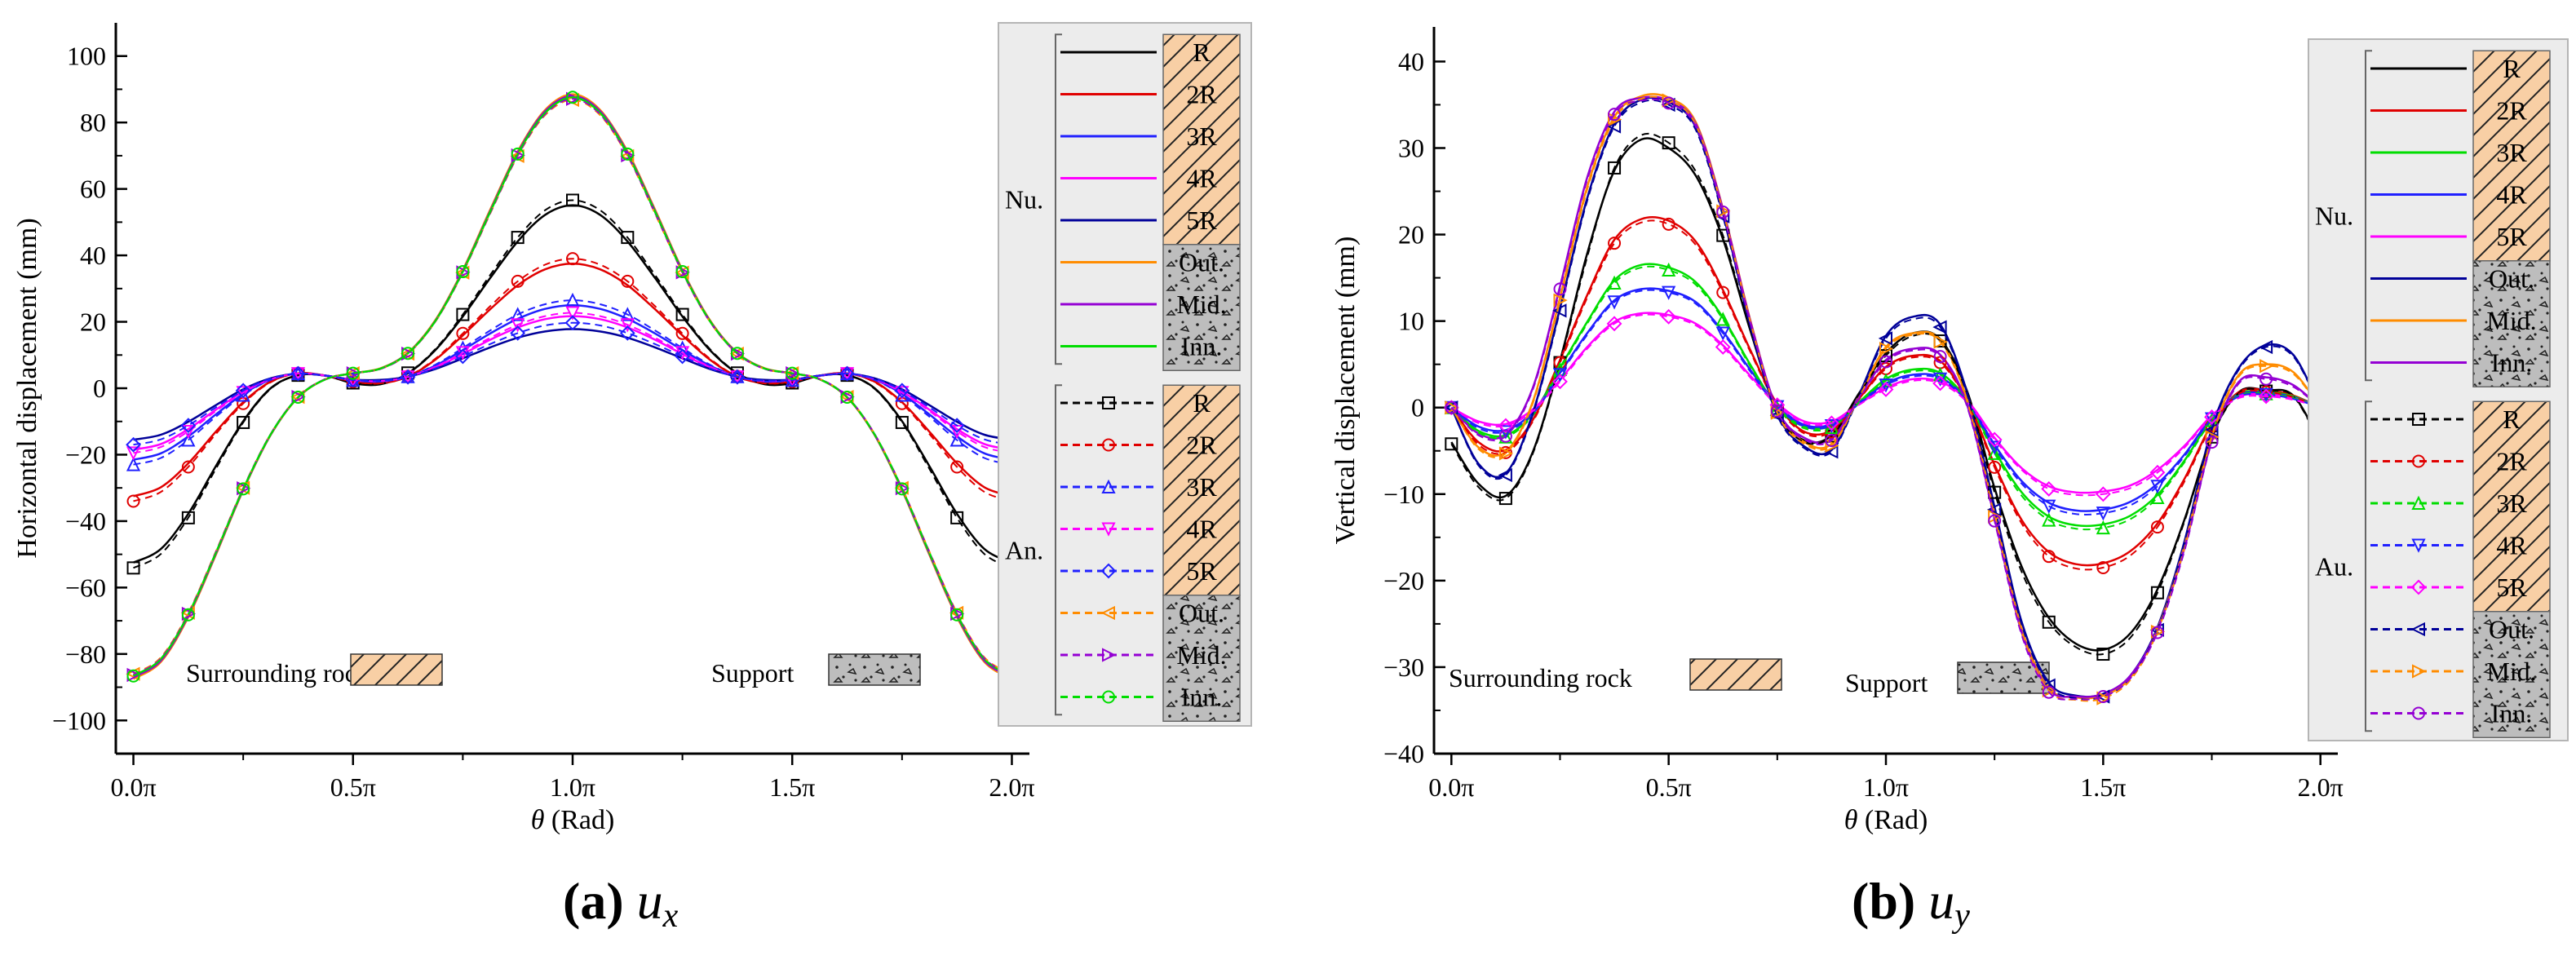  Describe the element at coordinates (93, 189) in the screenshot. I see `y-tick-label: 60` at that location.